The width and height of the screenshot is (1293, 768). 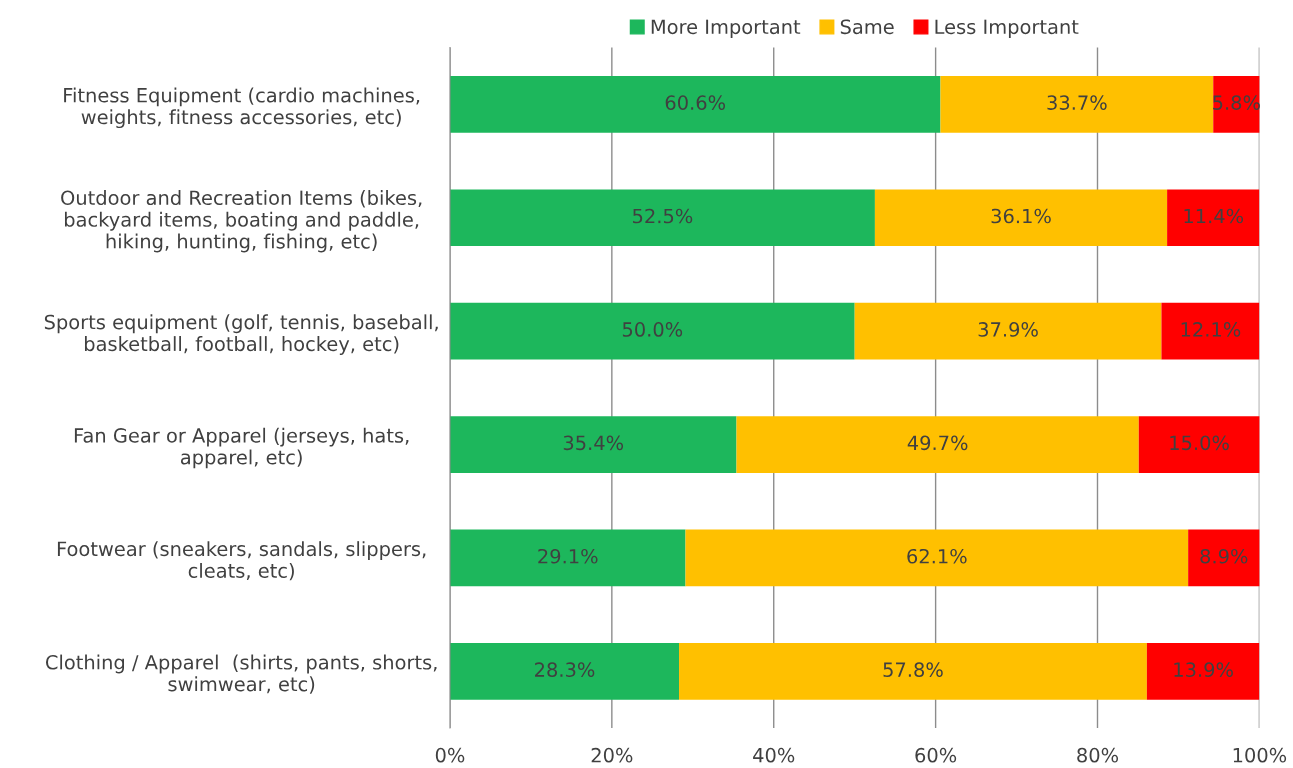 I want to click on data-label: 37.9%, so click(x=1008, y=329).